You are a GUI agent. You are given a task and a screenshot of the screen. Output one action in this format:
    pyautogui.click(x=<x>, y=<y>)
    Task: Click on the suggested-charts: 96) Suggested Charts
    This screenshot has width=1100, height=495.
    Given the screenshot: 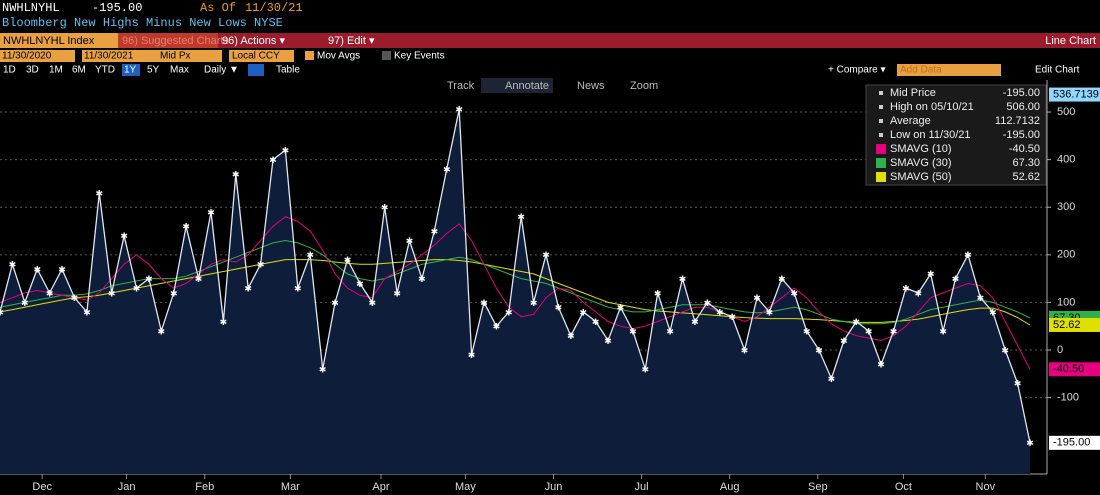 What is the action you would take?
    pyautogui.click(x=176, y=41)
    